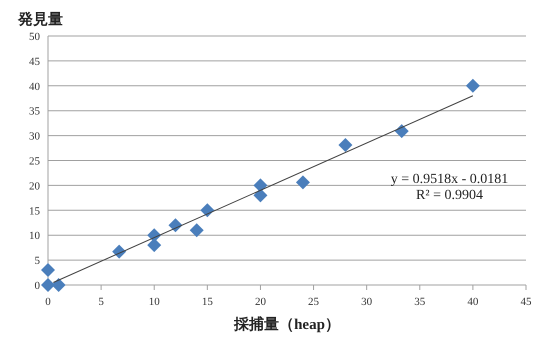  What do you see at coordinates (34, 37) in the screenshot?
I see `y-tick-label: 50` at bounding box center [34, 37].